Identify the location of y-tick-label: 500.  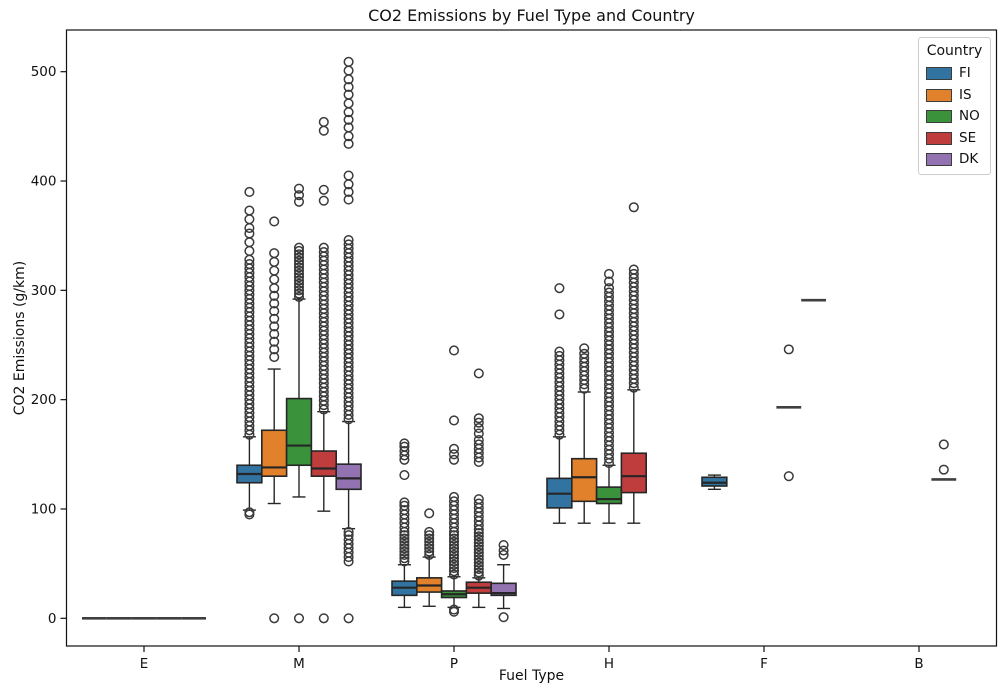
(44, 72).